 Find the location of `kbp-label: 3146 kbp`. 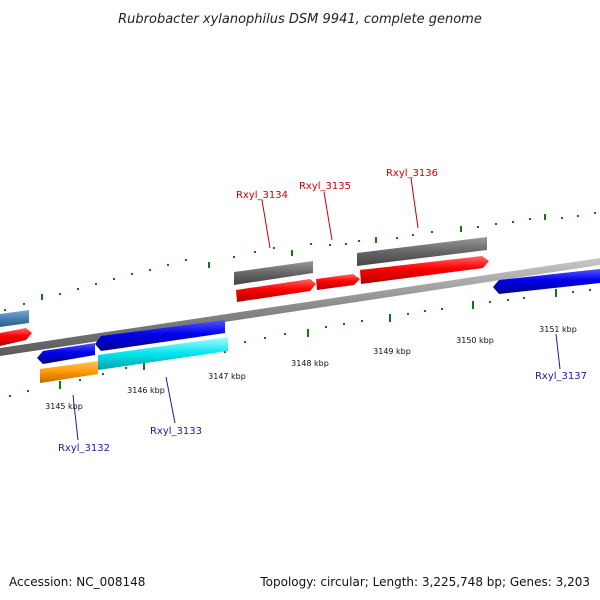

kbp-label: 3146 kbp is located at coordinates (146, 390).